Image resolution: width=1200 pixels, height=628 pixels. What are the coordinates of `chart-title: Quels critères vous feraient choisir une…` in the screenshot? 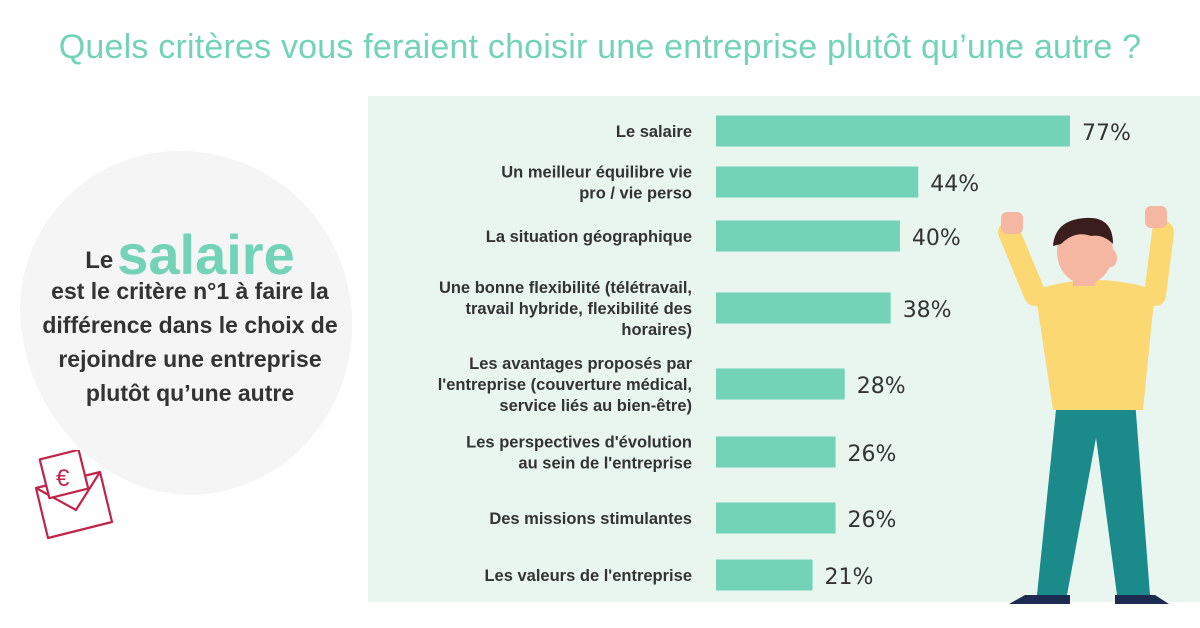 It's located at (600, 47).